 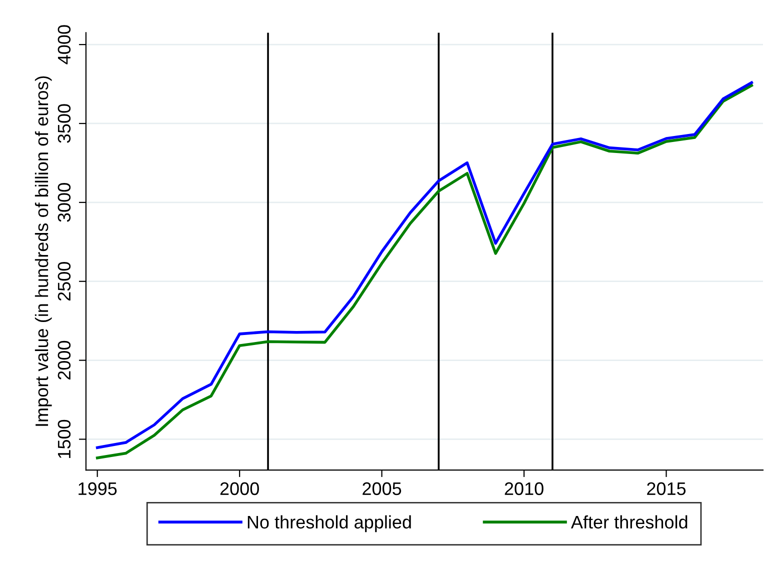 I want to click on y-axis-title: Import value (in hundreds of billion of euros), so click(x=43, y=251).